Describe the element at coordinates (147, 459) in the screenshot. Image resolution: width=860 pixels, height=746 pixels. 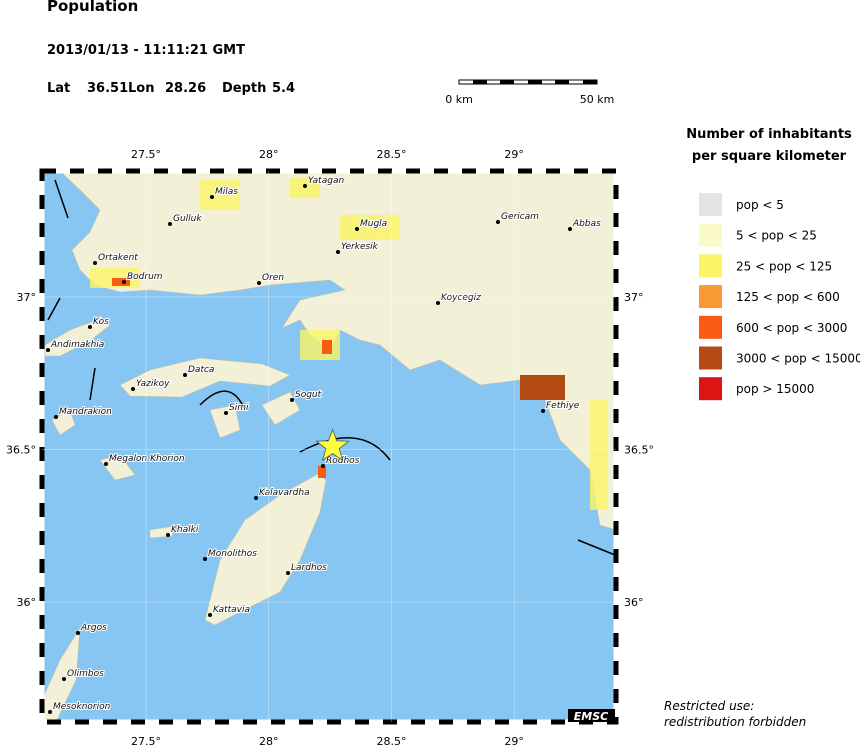
I see `town-label: Megalon Khorion` at that location.